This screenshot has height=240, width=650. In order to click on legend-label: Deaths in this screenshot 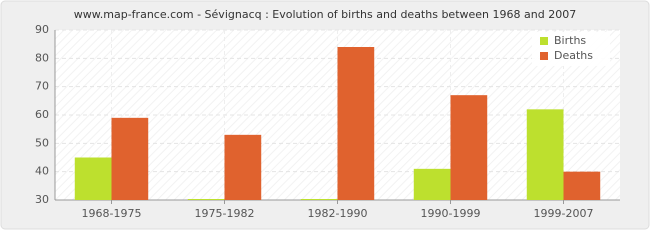, I will do `click(573, 55)`.